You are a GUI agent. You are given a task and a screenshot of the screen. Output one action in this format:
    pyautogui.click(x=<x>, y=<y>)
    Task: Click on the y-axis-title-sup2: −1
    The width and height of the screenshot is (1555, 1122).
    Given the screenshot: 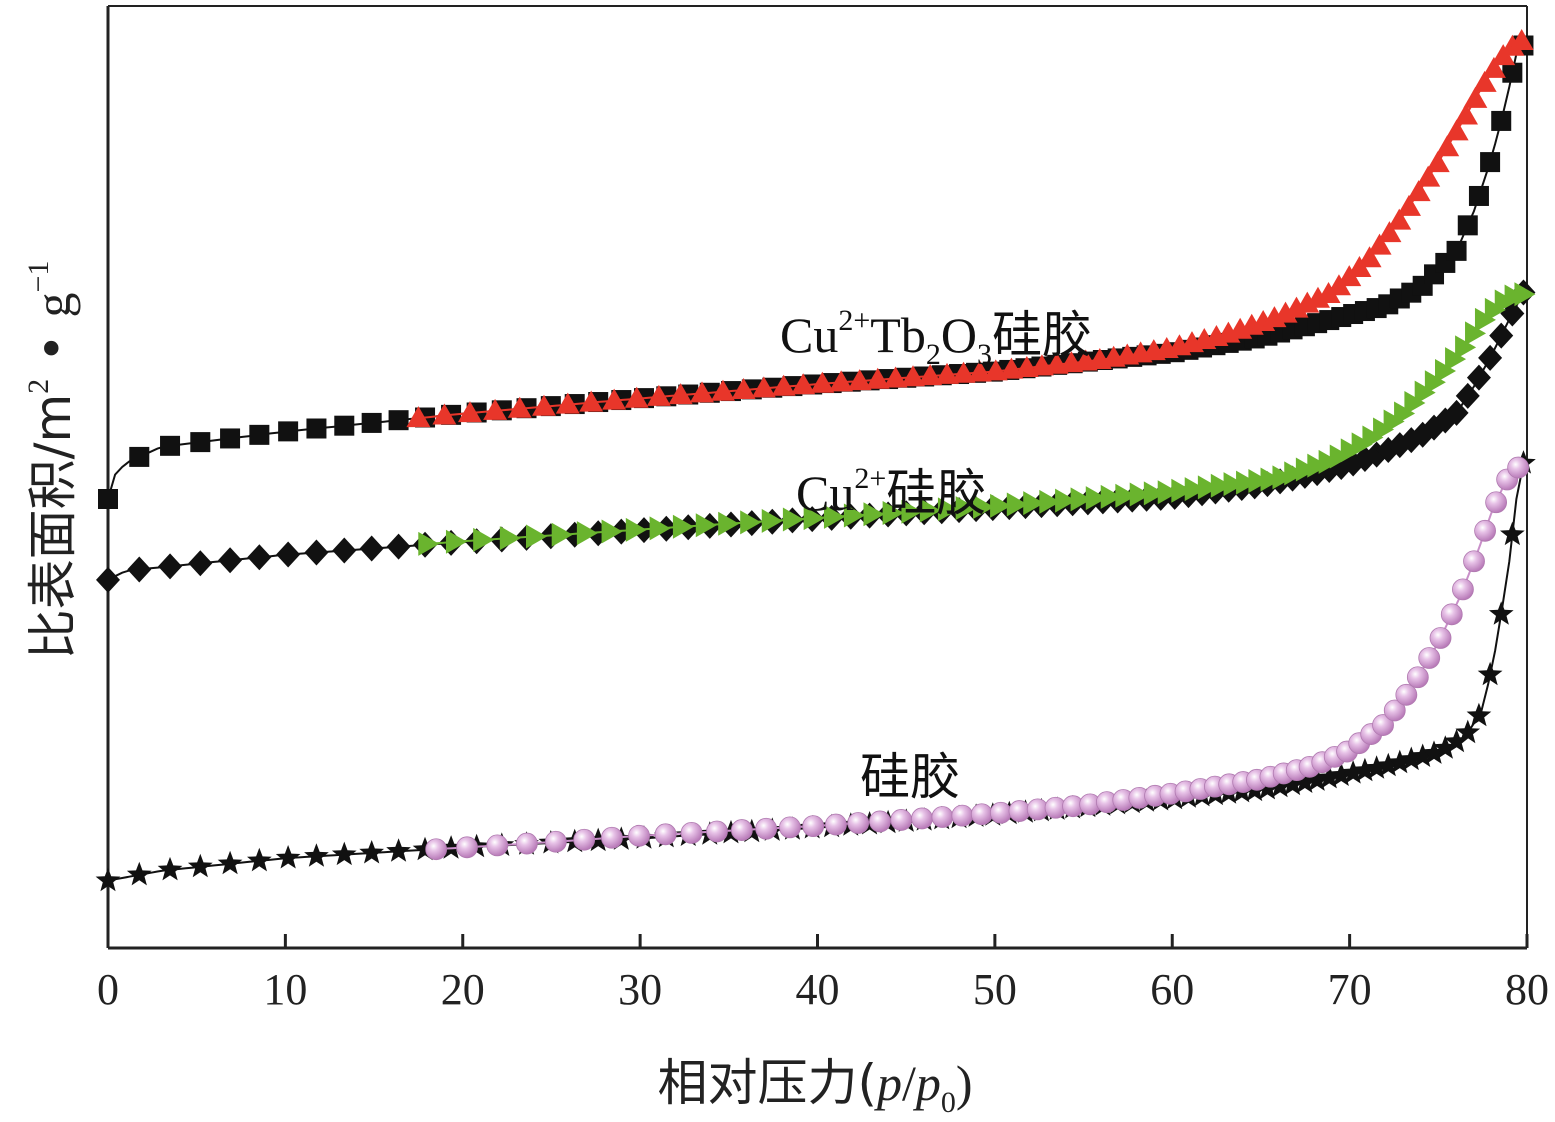 What is the action you would take?
    pyautogui.click(x=38, y=277)
    